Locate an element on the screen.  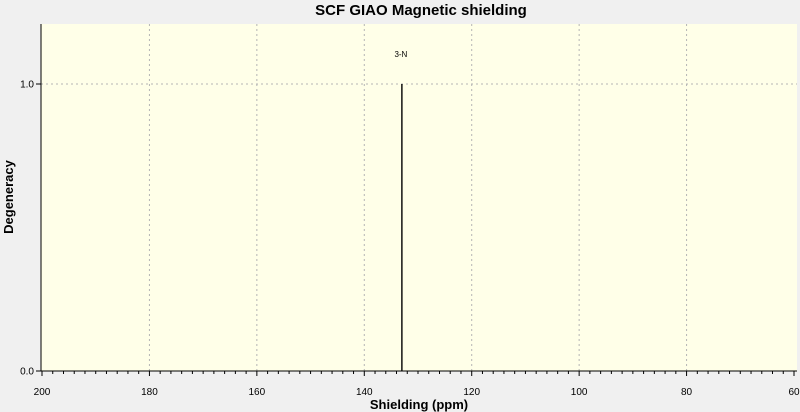
x-tick-label: 200 is located at coordinates (42, 392).